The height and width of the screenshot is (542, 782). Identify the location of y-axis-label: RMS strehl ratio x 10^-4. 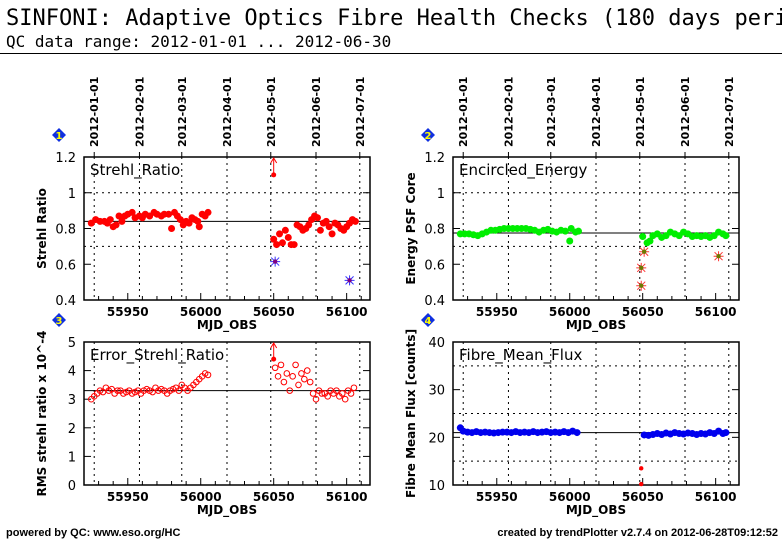
(42, 413).